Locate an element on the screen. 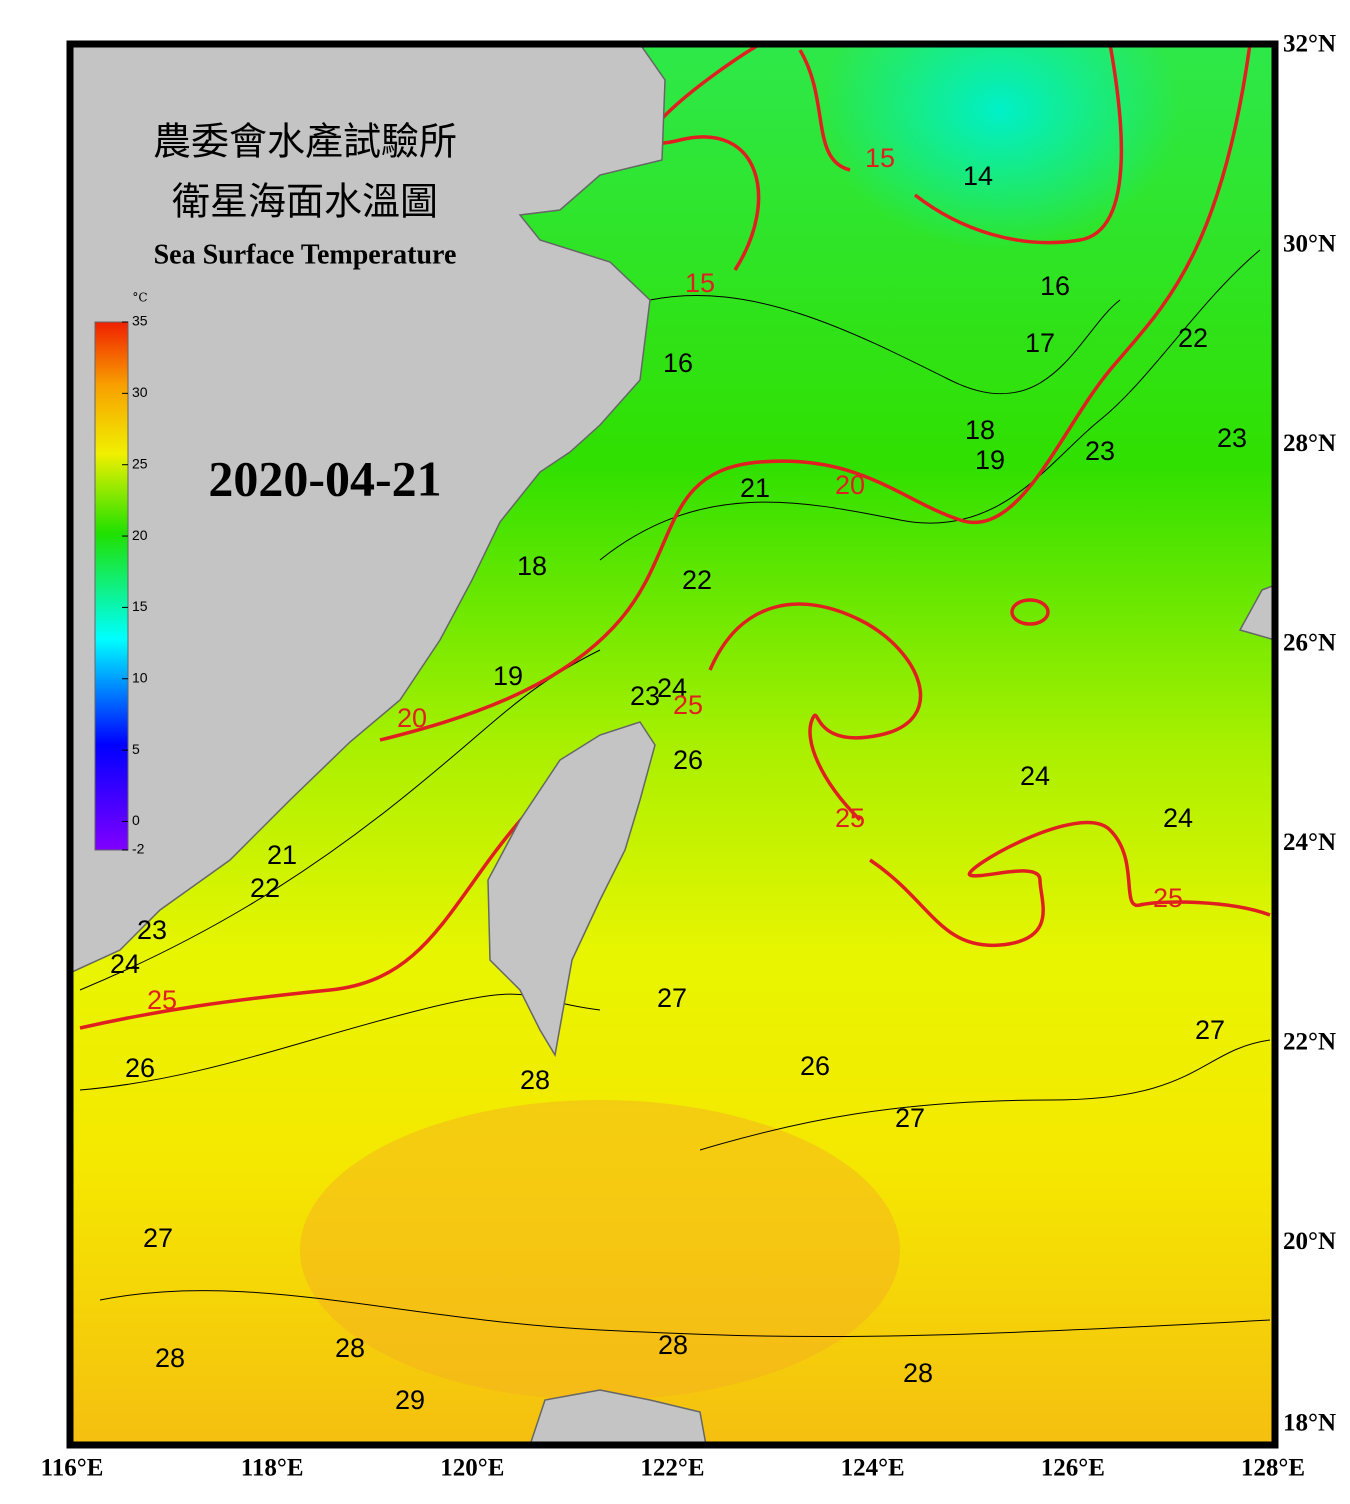 This screenshot has width=1350, height=1504. colorbar-ticks: 35 30 25 20 15 10 5 0 -2 is located at coordinates (135, 585).